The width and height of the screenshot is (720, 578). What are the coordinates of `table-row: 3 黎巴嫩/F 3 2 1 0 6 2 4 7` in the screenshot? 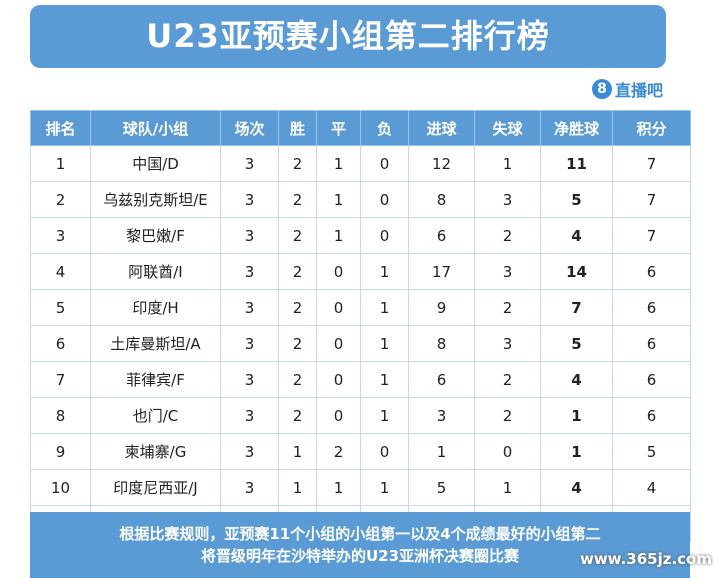 It's located at (360, 235).